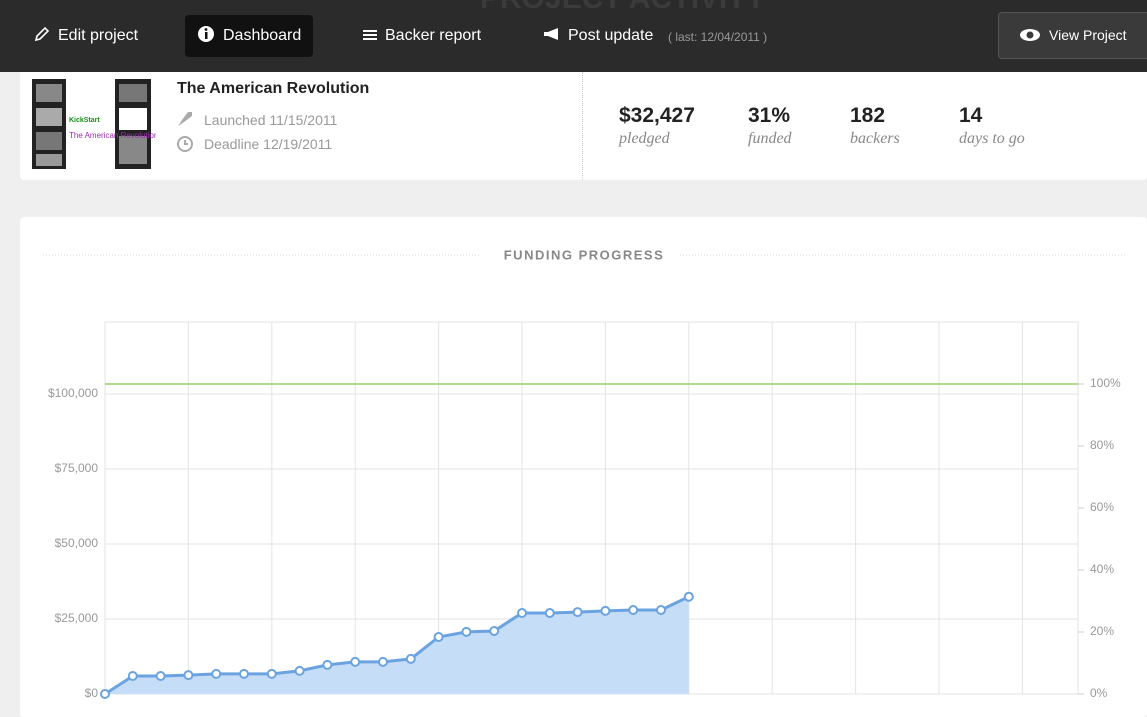 Image resolution: width=1147 pixels, height=717 pixels. What do you see at coordinates (718, 37) in the screenshot?
I see `last-update: ( last: 12/04/2011 )` at bounding box center [718, 37].